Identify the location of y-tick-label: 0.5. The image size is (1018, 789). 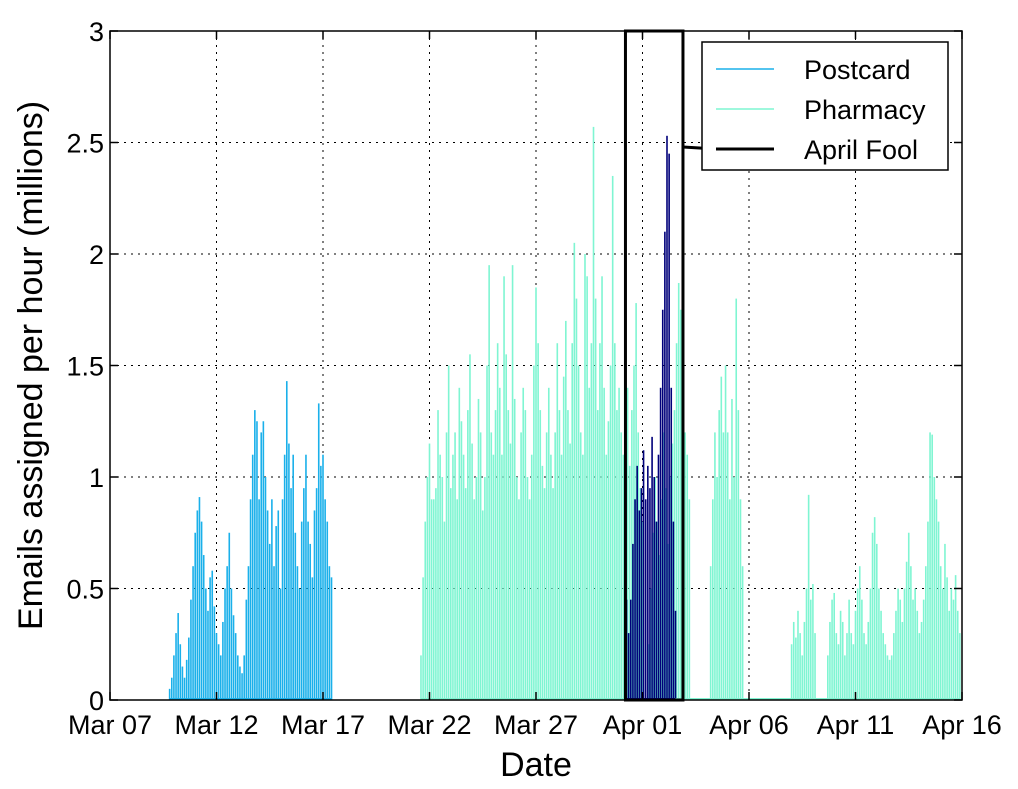
(85, 590).